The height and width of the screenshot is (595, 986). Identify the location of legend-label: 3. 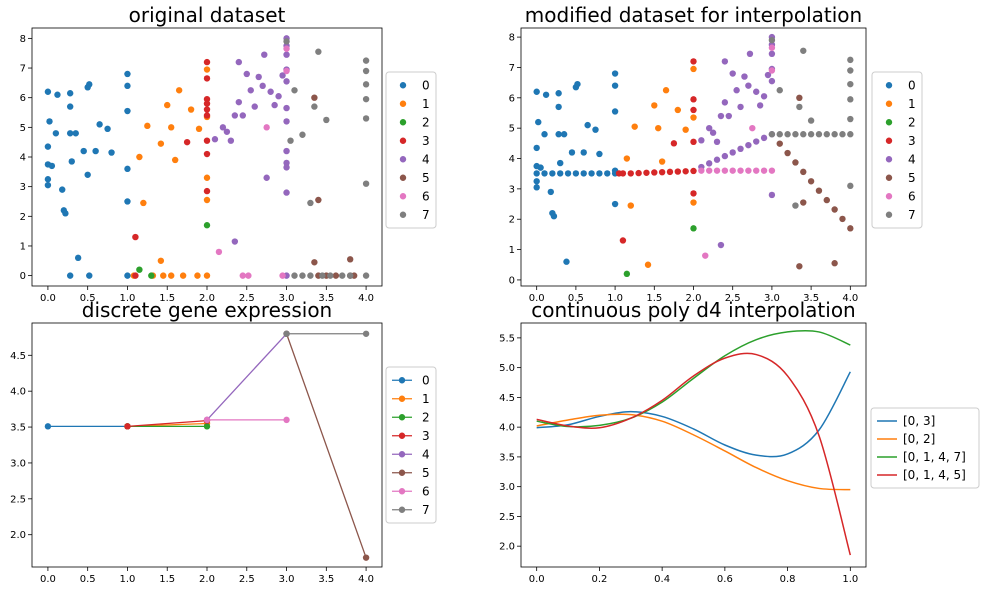
(912, 141).